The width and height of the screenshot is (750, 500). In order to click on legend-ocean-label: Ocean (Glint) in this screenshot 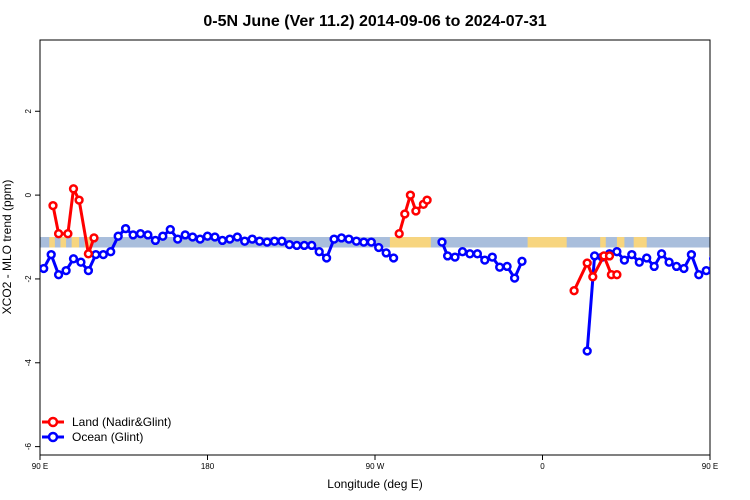, I will do `click(107, 437)`.